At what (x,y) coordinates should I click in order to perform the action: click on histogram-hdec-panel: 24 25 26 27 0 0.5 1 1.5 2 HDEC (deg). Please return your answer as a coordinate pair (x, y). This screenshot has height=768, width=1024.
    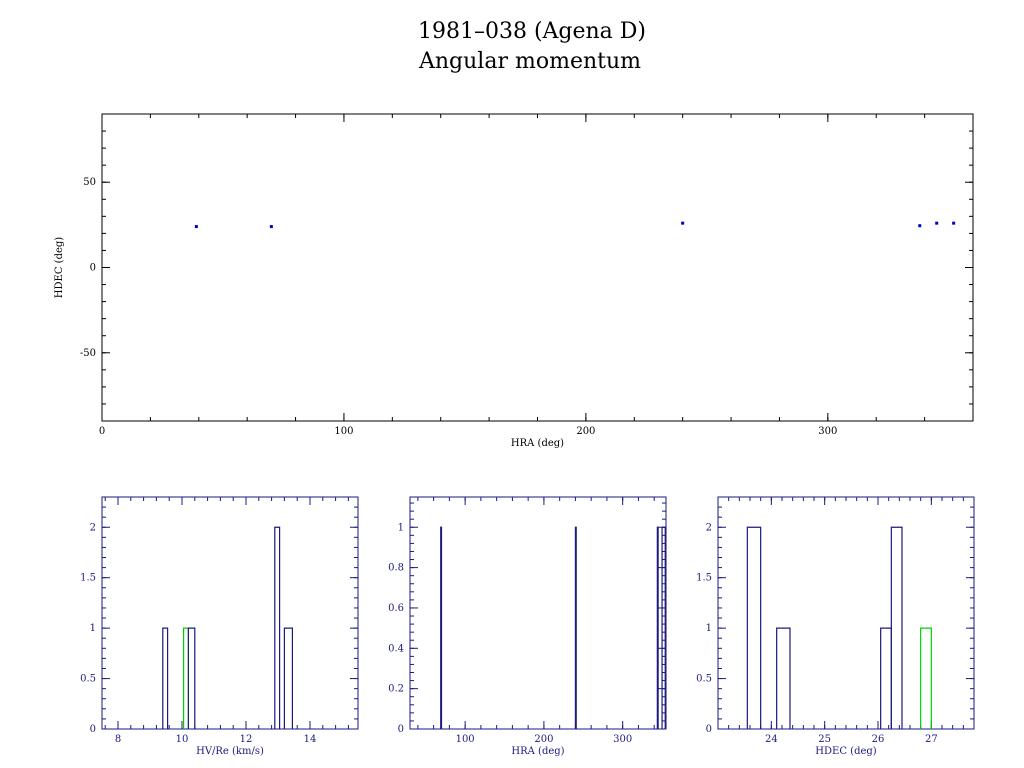
    Looking at the image, I should click on (835, 626).